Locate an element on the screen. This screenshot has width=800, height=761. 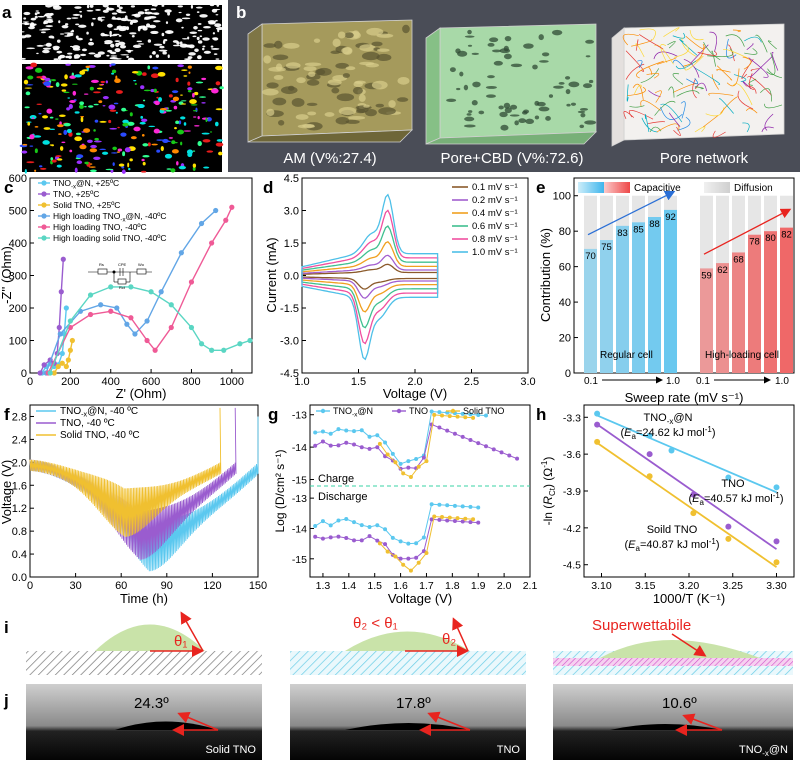
y-tick-label: 4.5 is located at coordinates (291, 179).